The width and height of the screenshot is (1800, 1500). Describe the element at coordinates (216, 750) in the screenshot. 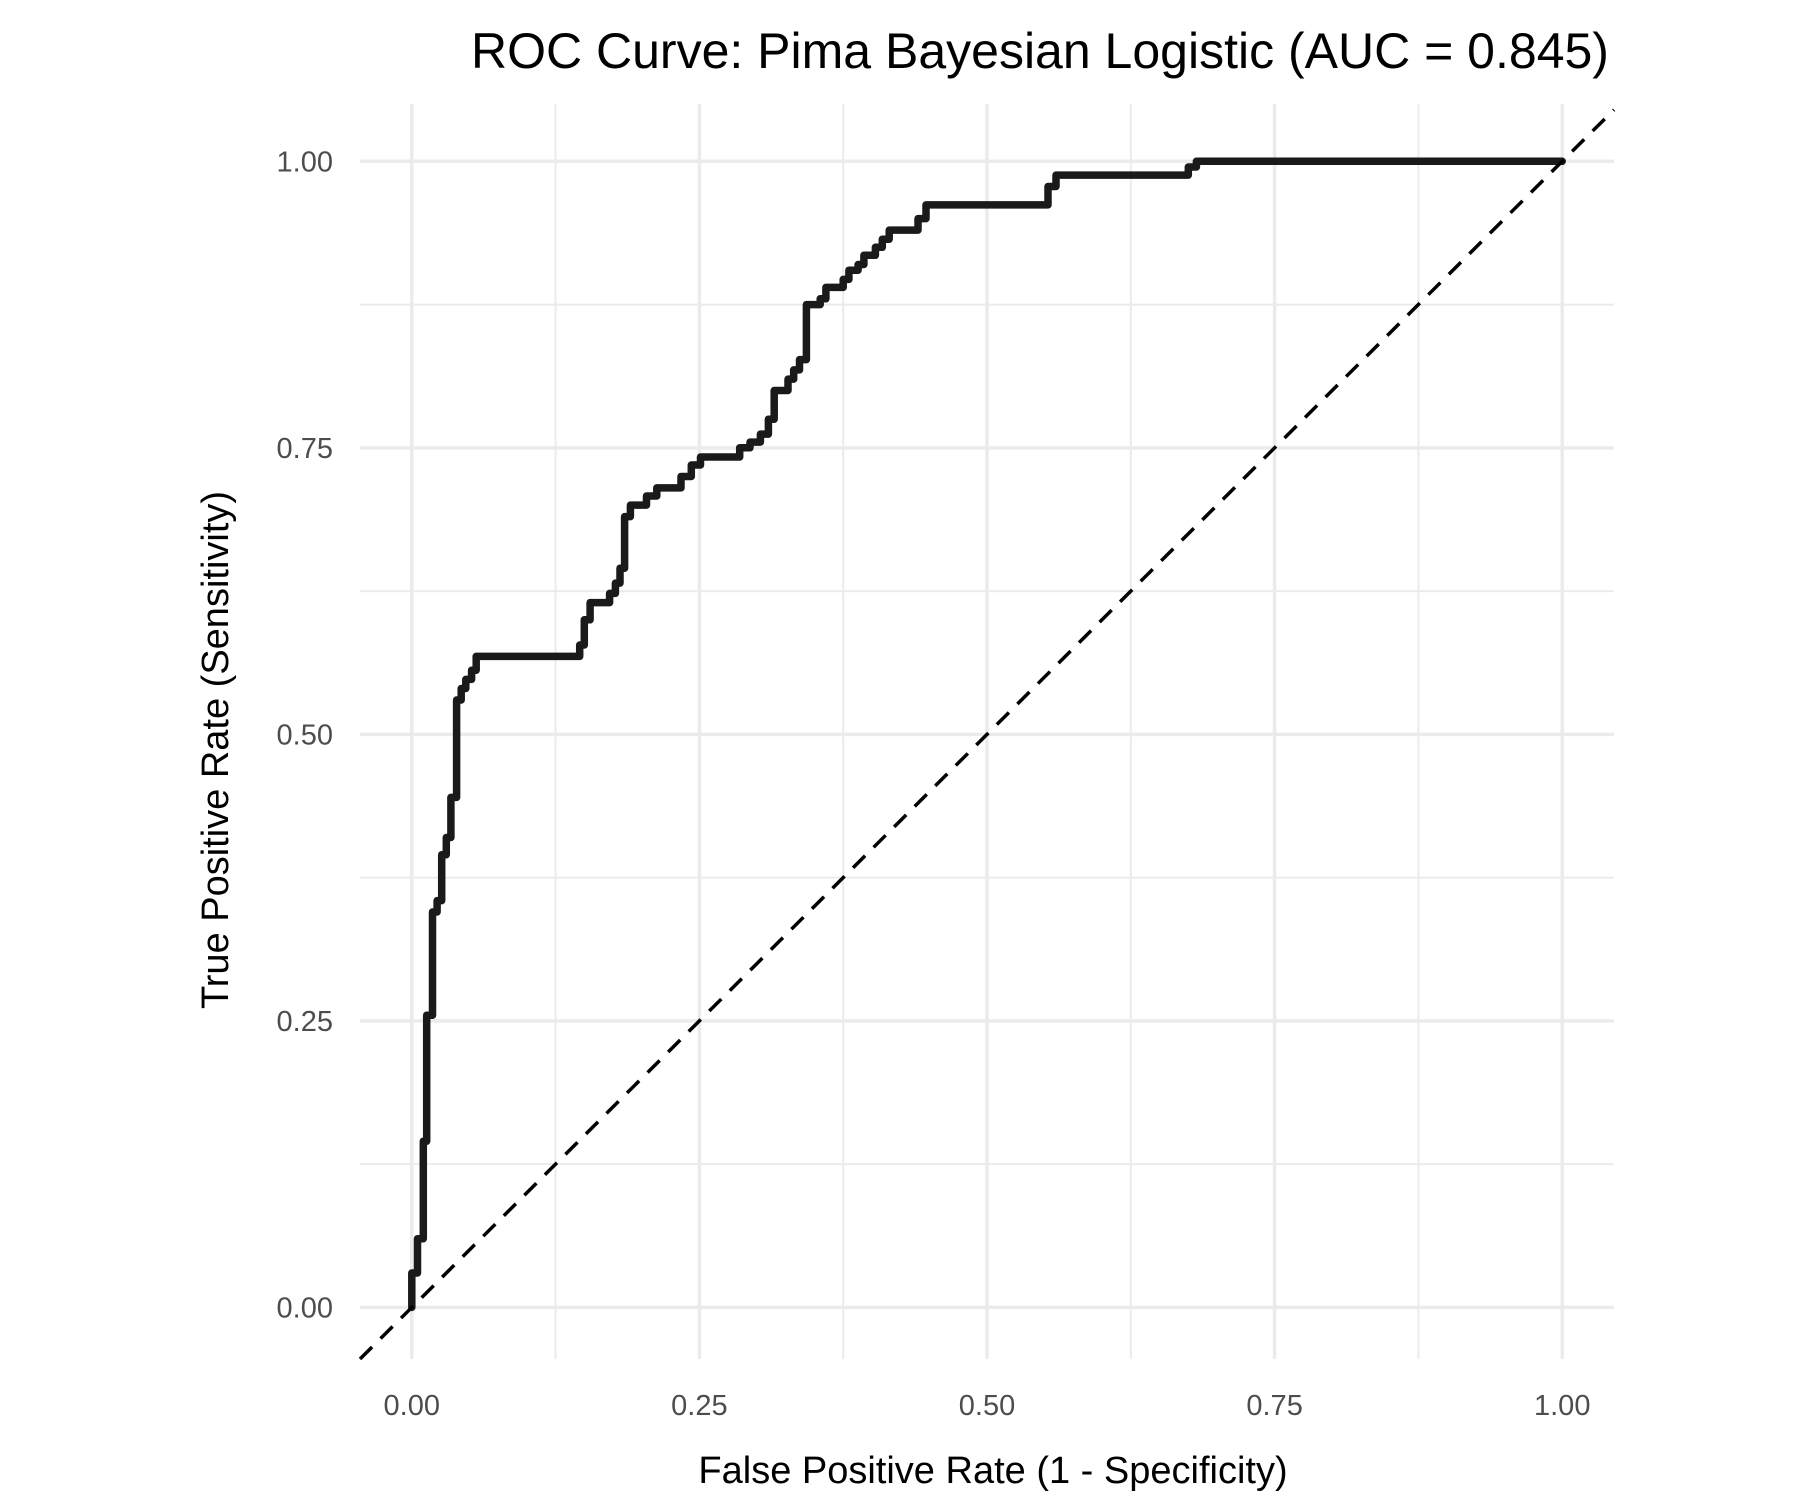

I see `y-axis-title: True Positive Rate (Sensitivity)` at that location.